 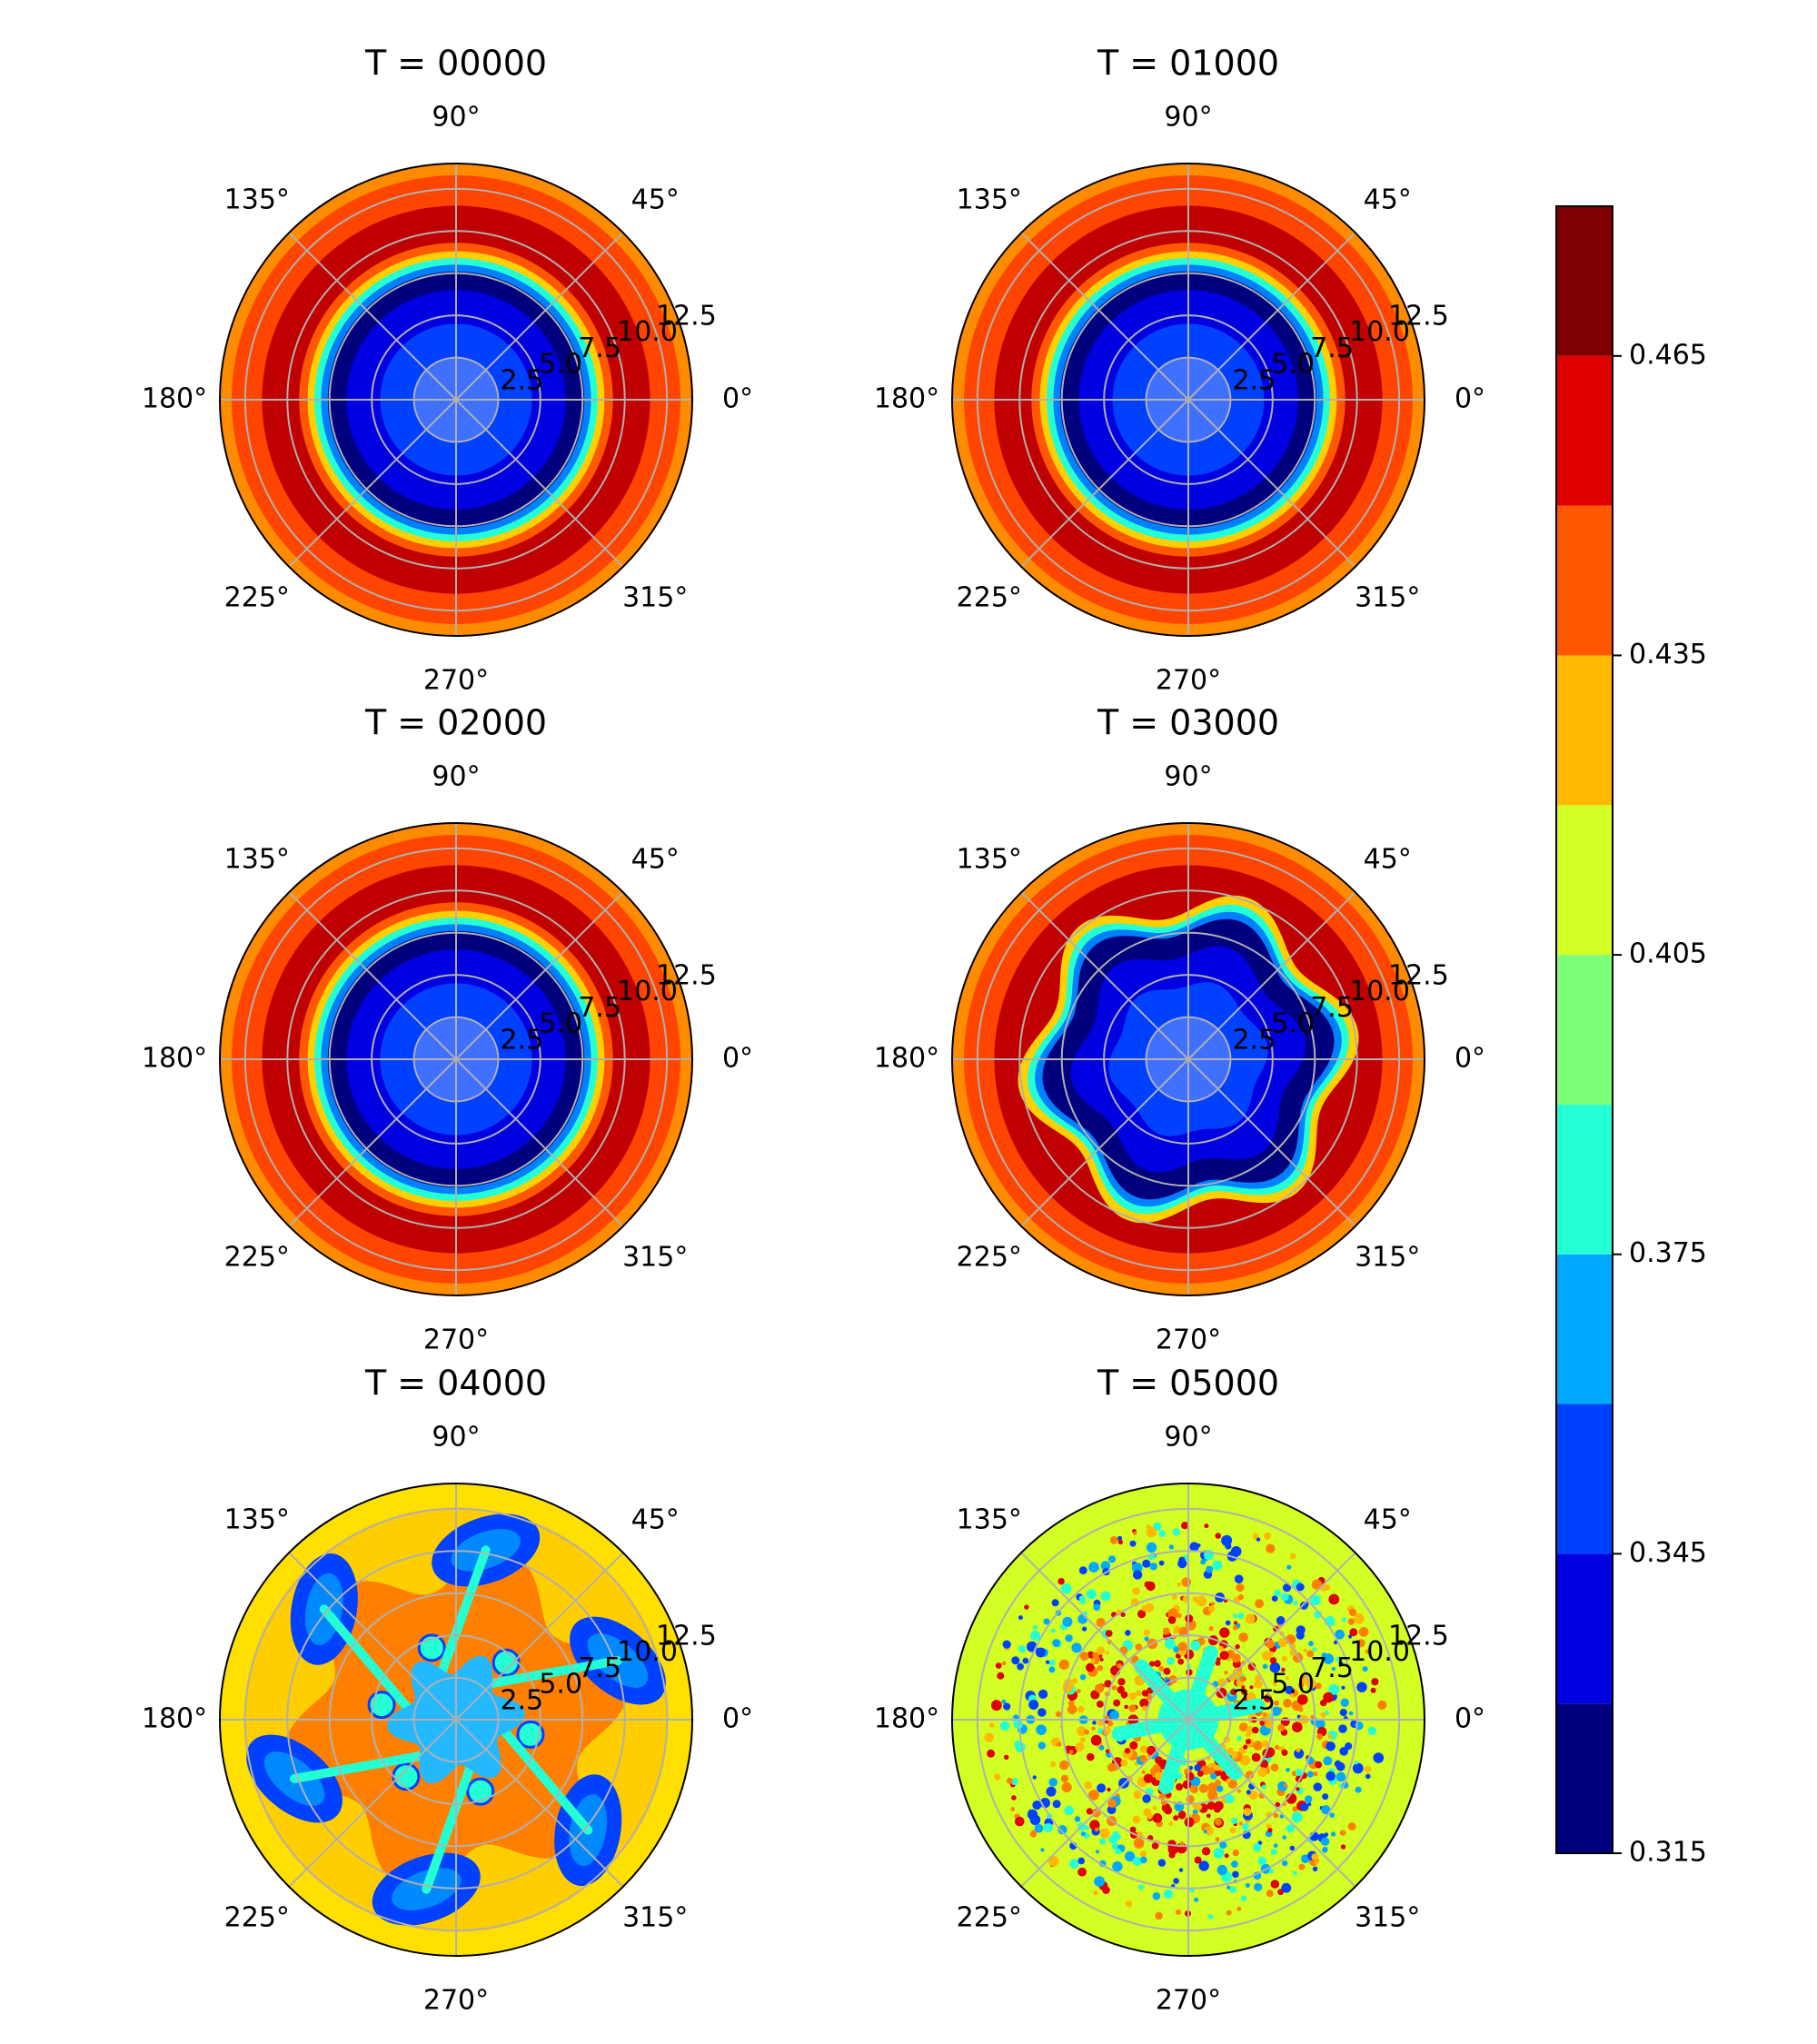 What do you see at coordinates (737, 399) in the screenshot?
I see `angle-tick-label: 0°` at bounding box center [737, 399].